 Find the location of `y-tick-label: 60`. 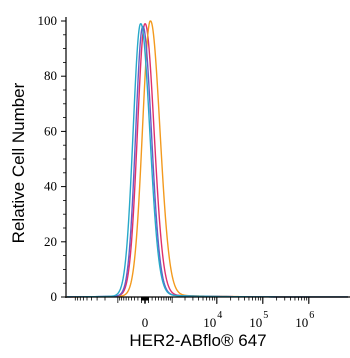

y-tick-label: 60 is located at coordinates (50, 130).